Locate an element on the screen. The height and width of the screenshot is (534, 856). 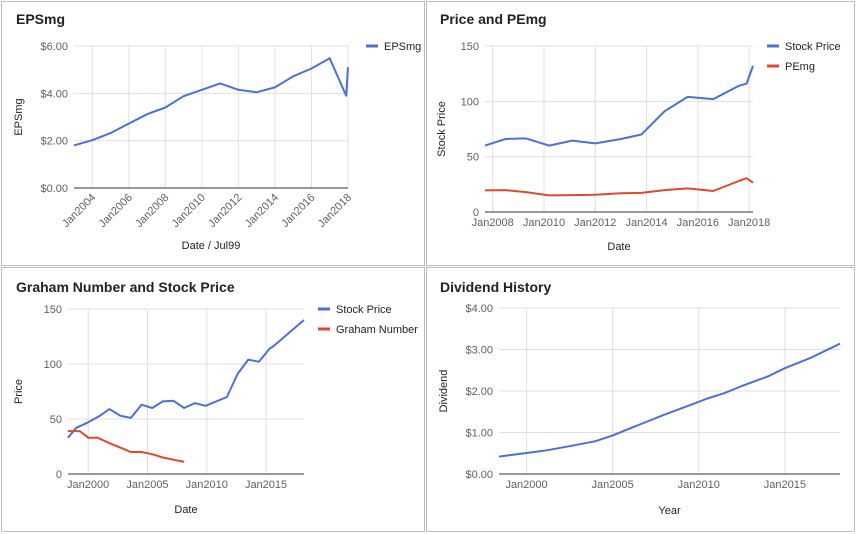
series-line-graham-number is located at coordinates (126, 446).